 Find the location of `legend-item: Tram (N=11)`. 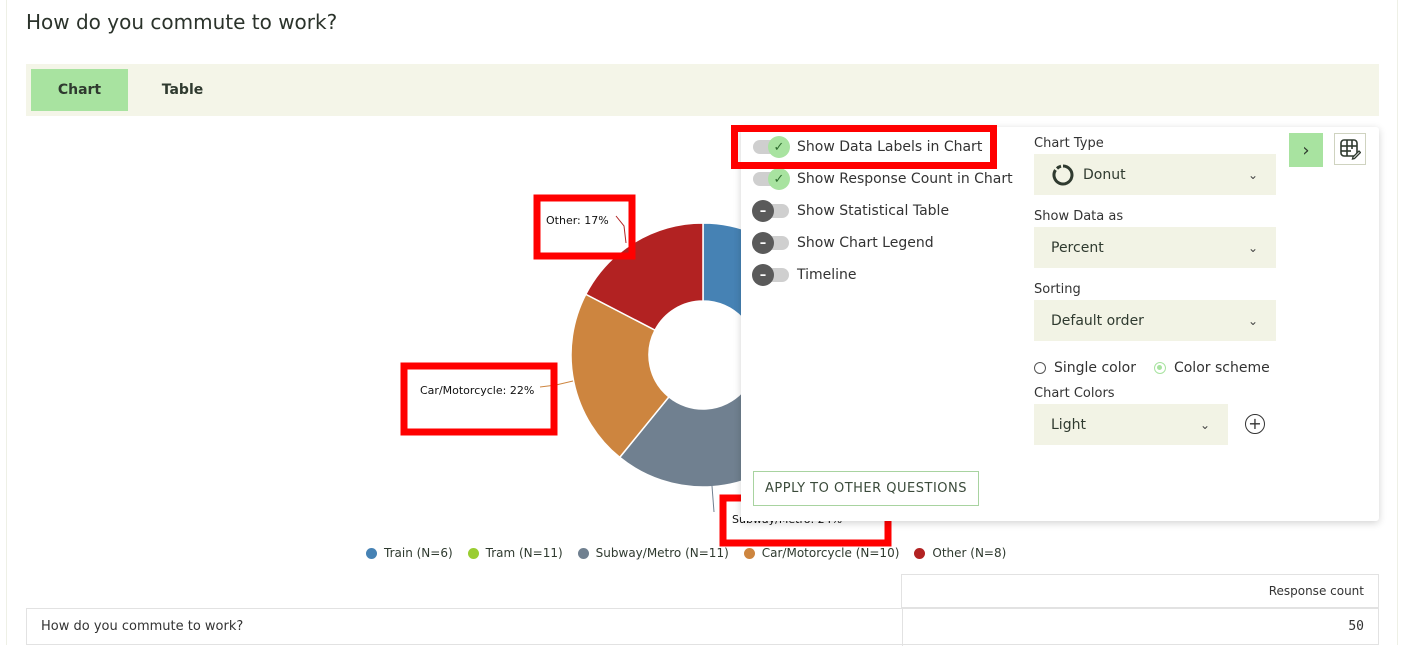

legend-item: Tram (N=11) is located at coordinates (515, 553).